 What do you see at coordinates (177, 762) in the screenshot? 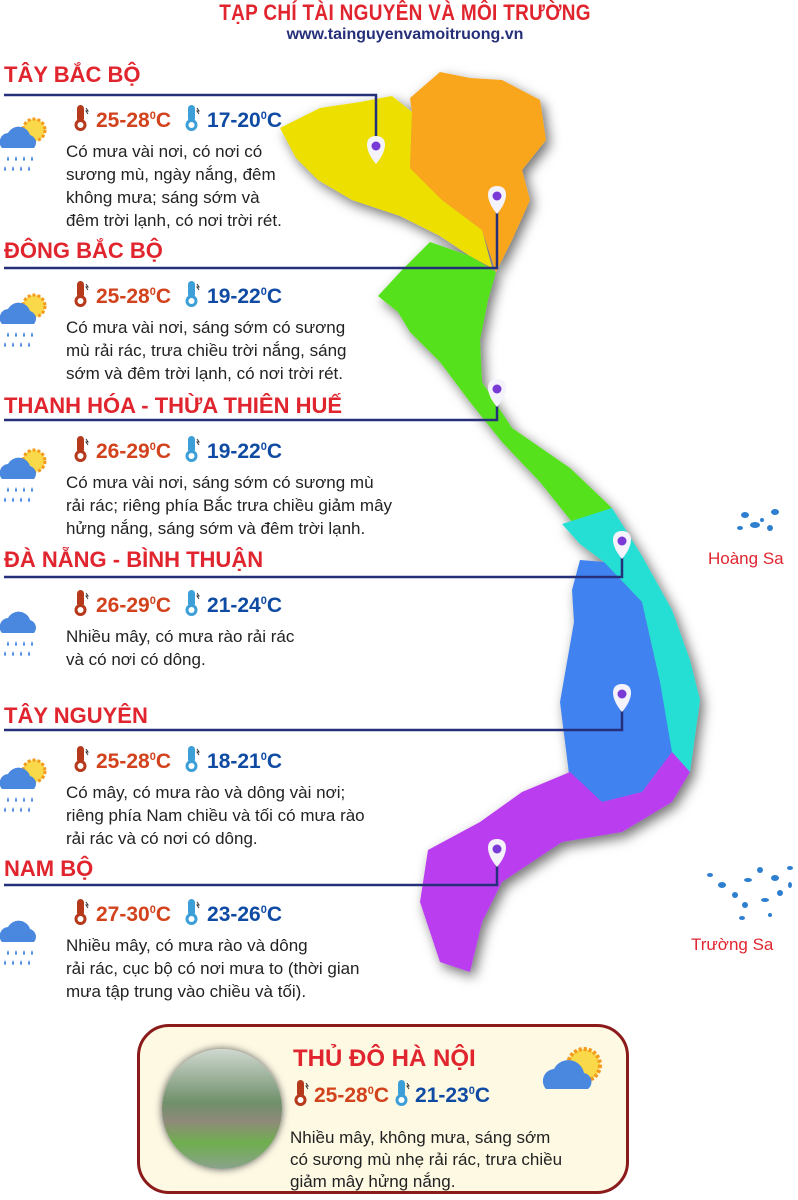
I see `region-temps: 25-280C 18-210C` at bounding box center [177, 762].